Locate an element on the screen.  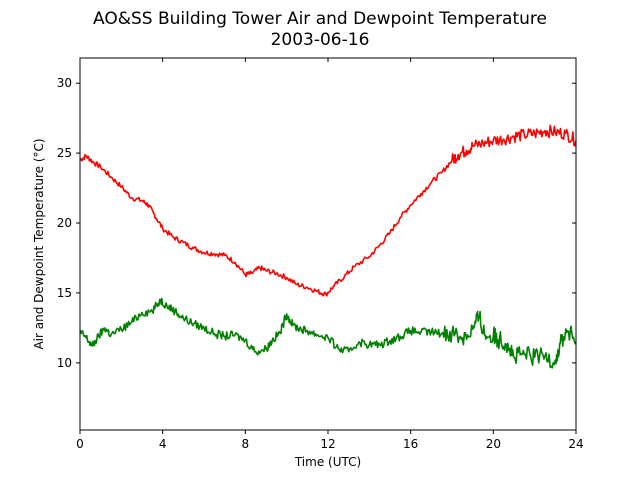
x-tick-label: 8 is located at coordinates (246, 444).